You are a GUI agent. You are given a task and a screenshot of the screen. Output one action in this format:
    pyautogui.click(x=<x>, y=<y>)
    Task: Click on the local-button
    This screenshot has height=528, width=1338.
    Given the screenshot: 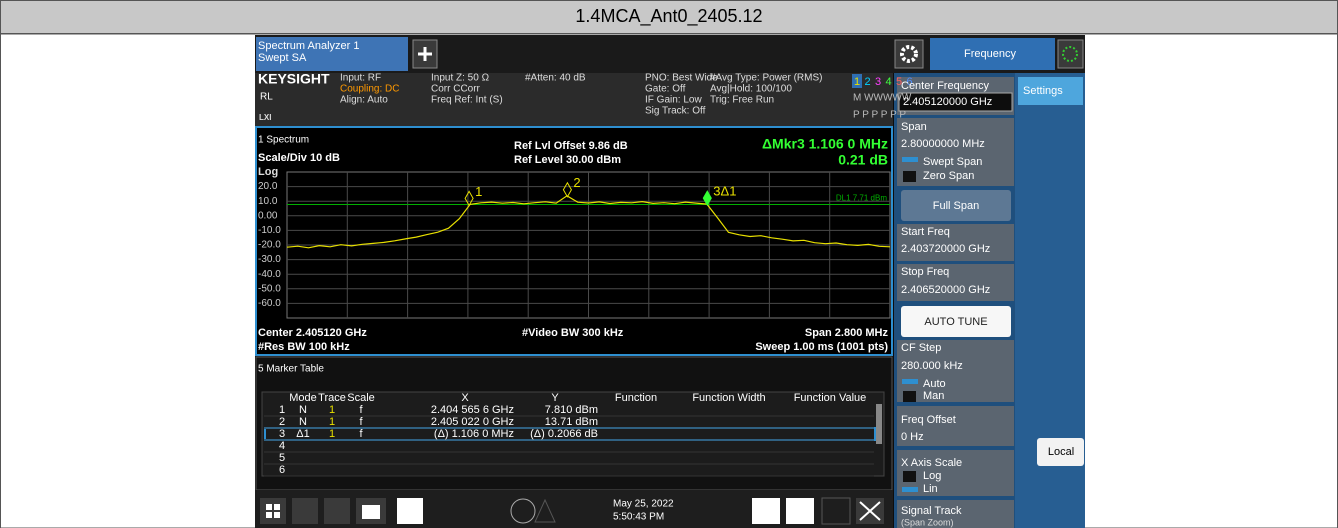 What is the action you would take?
    pyautogui.click(x=1060, y=452)
    